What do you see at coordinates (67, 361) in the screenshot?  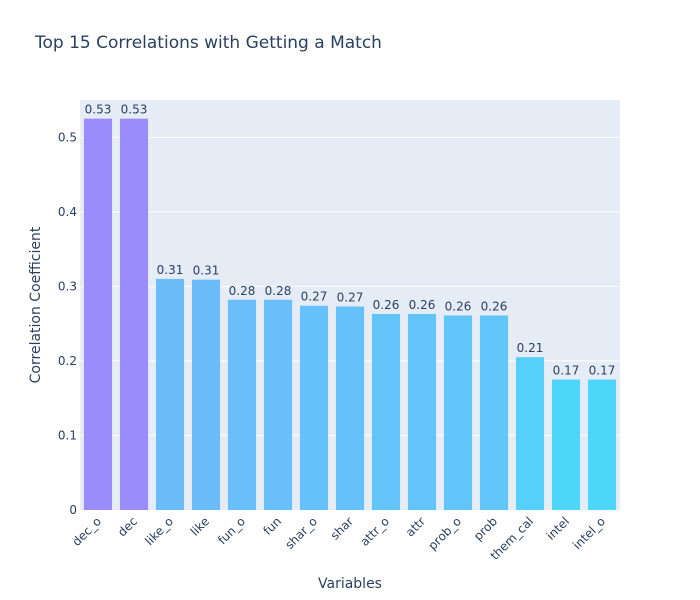 I see `y-tick-label: 0.2` at bounding box center [67, 361].